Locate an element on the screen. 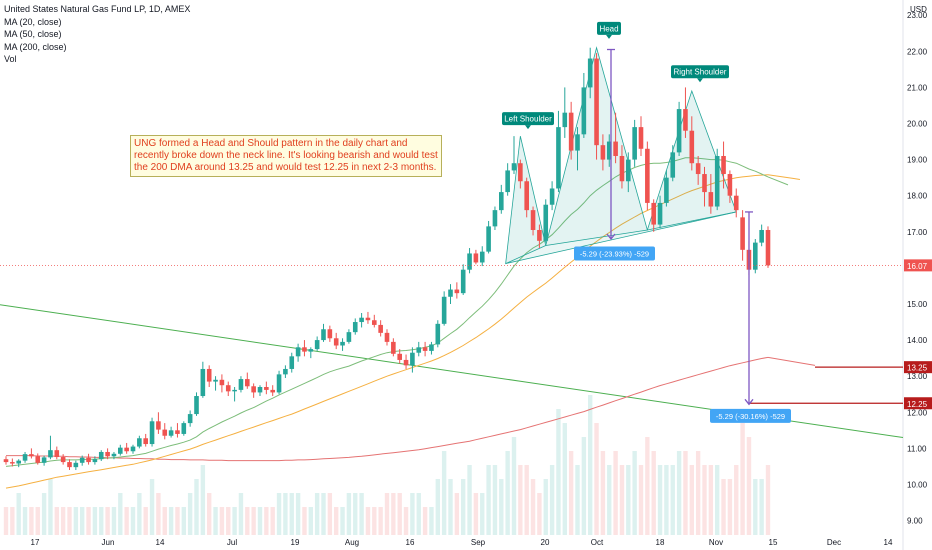  y-tick-label: 20.00 is located at coordinates (917, 124).